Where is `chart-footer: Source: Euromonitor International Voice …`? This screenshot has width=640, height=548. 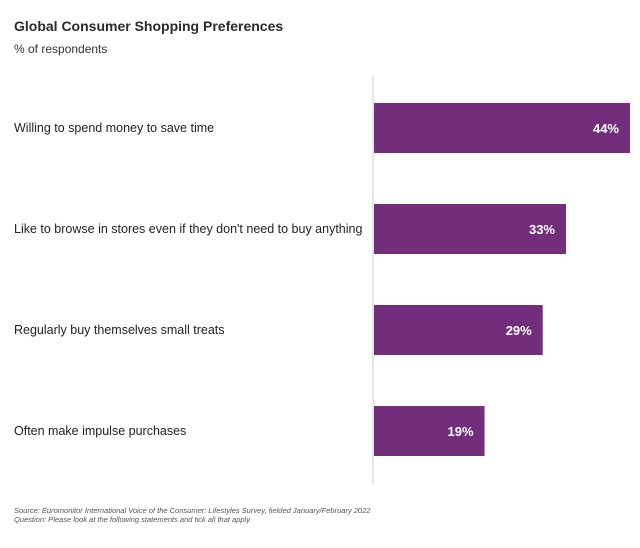
chart-footer: Source: Euromonitor International Voice … is located at coordinates (192, 515).